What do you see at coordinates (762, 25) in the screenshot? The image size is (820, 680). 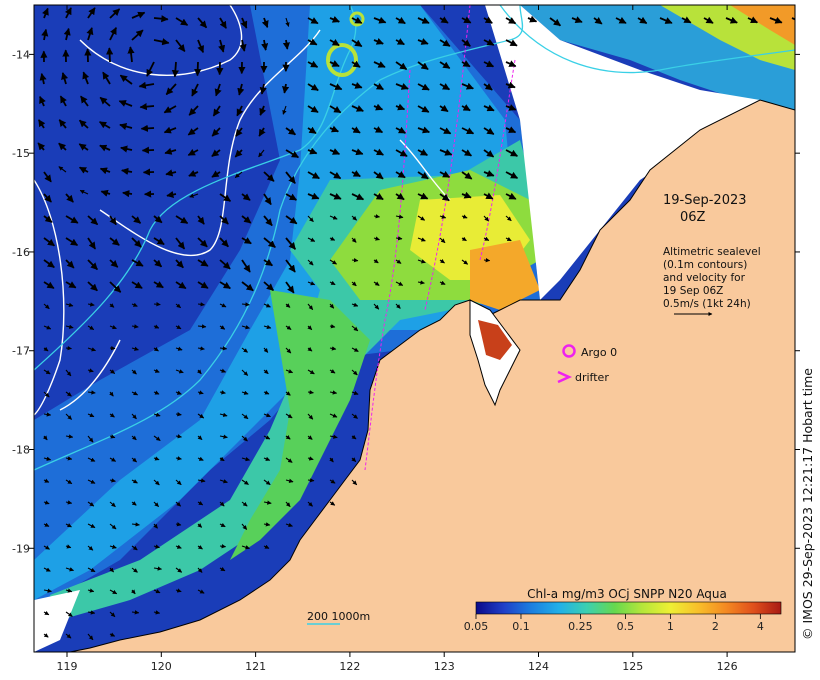 I see `chl-zone-north-orange` at bounding box center [762, 25].